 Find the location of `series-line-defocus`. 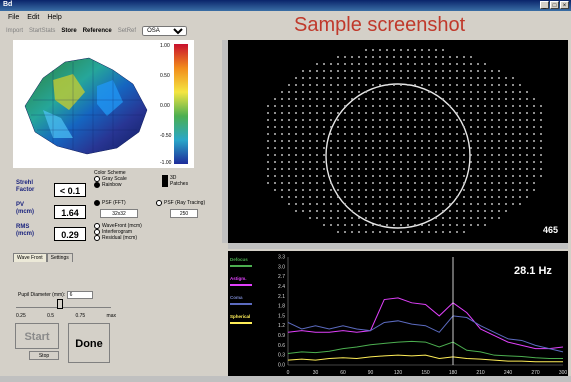

series-line-defocus is located at coordinates (425, 349).